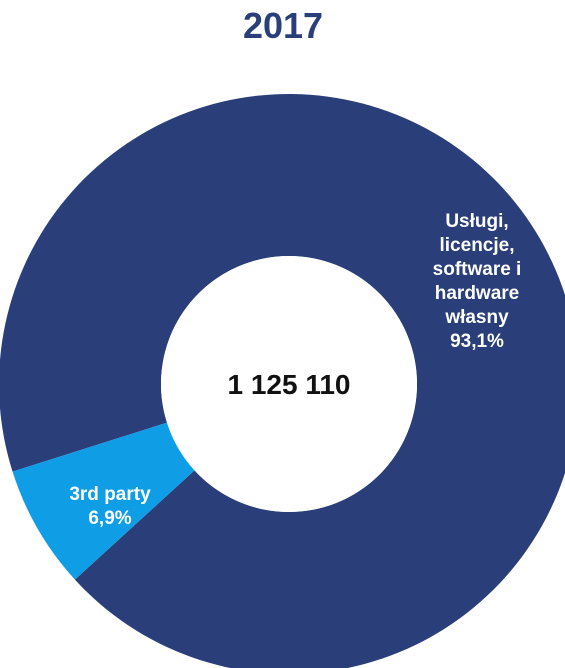 The height and width of the screenshot is (668, 565). I want to click on slice-label-line-0-4: własny, so click(476, 317).